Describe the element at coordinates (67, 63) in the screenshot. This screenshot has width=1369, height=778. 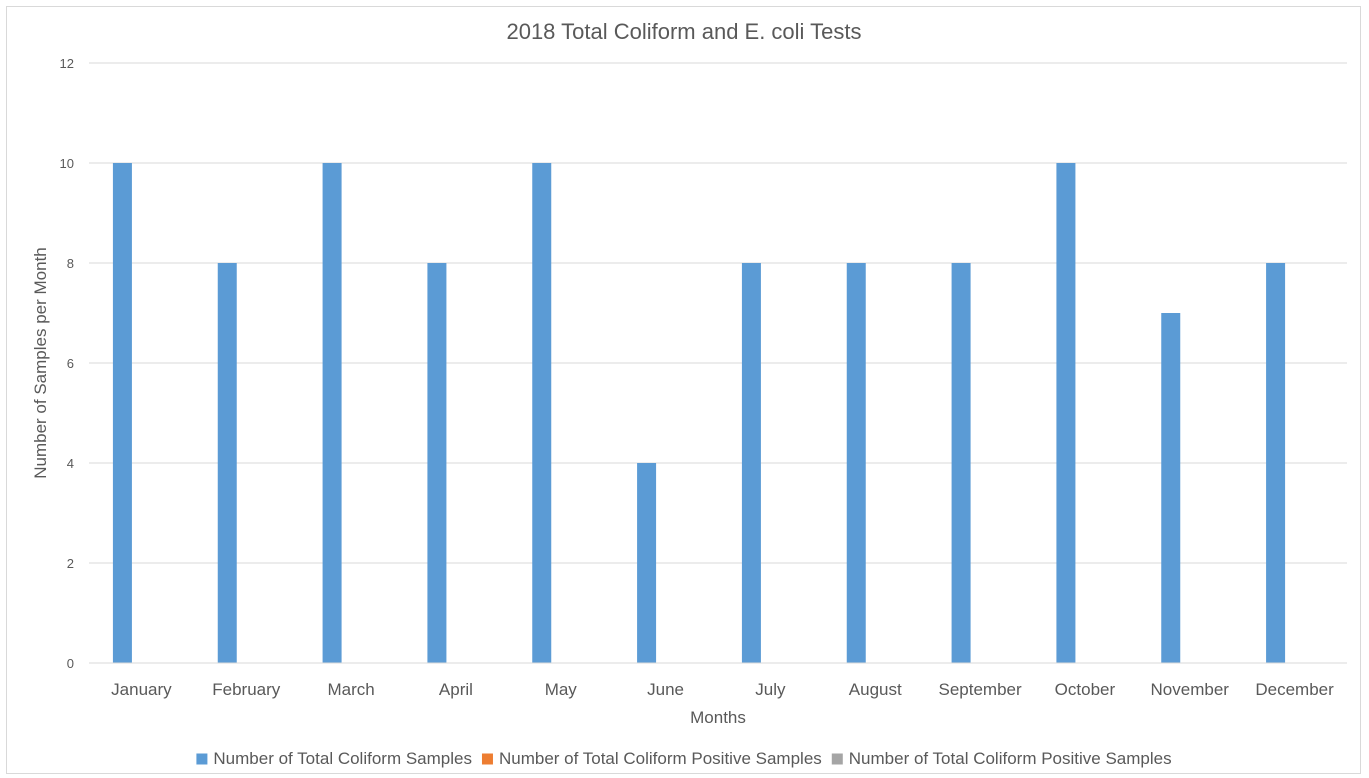
I see `y-tick-label: 12` at that location.